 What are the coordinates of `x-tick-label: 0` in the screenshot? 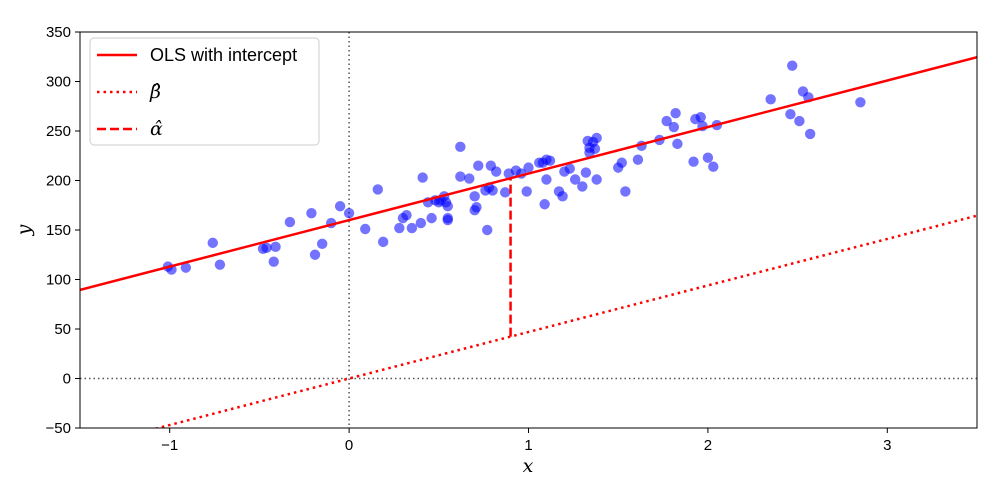 It's located at (349, 445).